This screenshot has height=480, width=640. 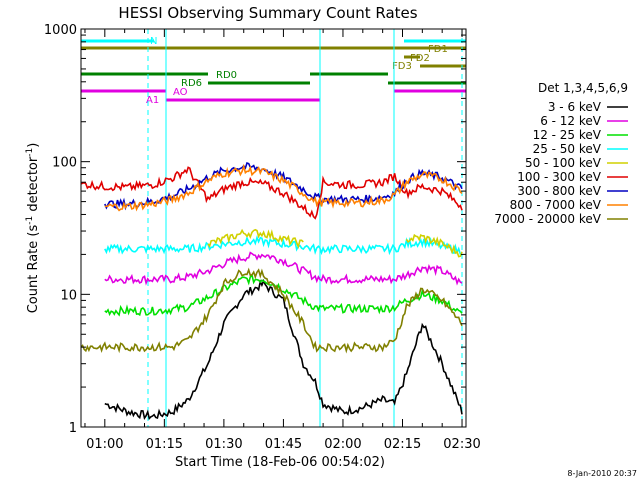 I want to click on legend-item-label: 300 - 800 keV, so click(x=559, y=191).